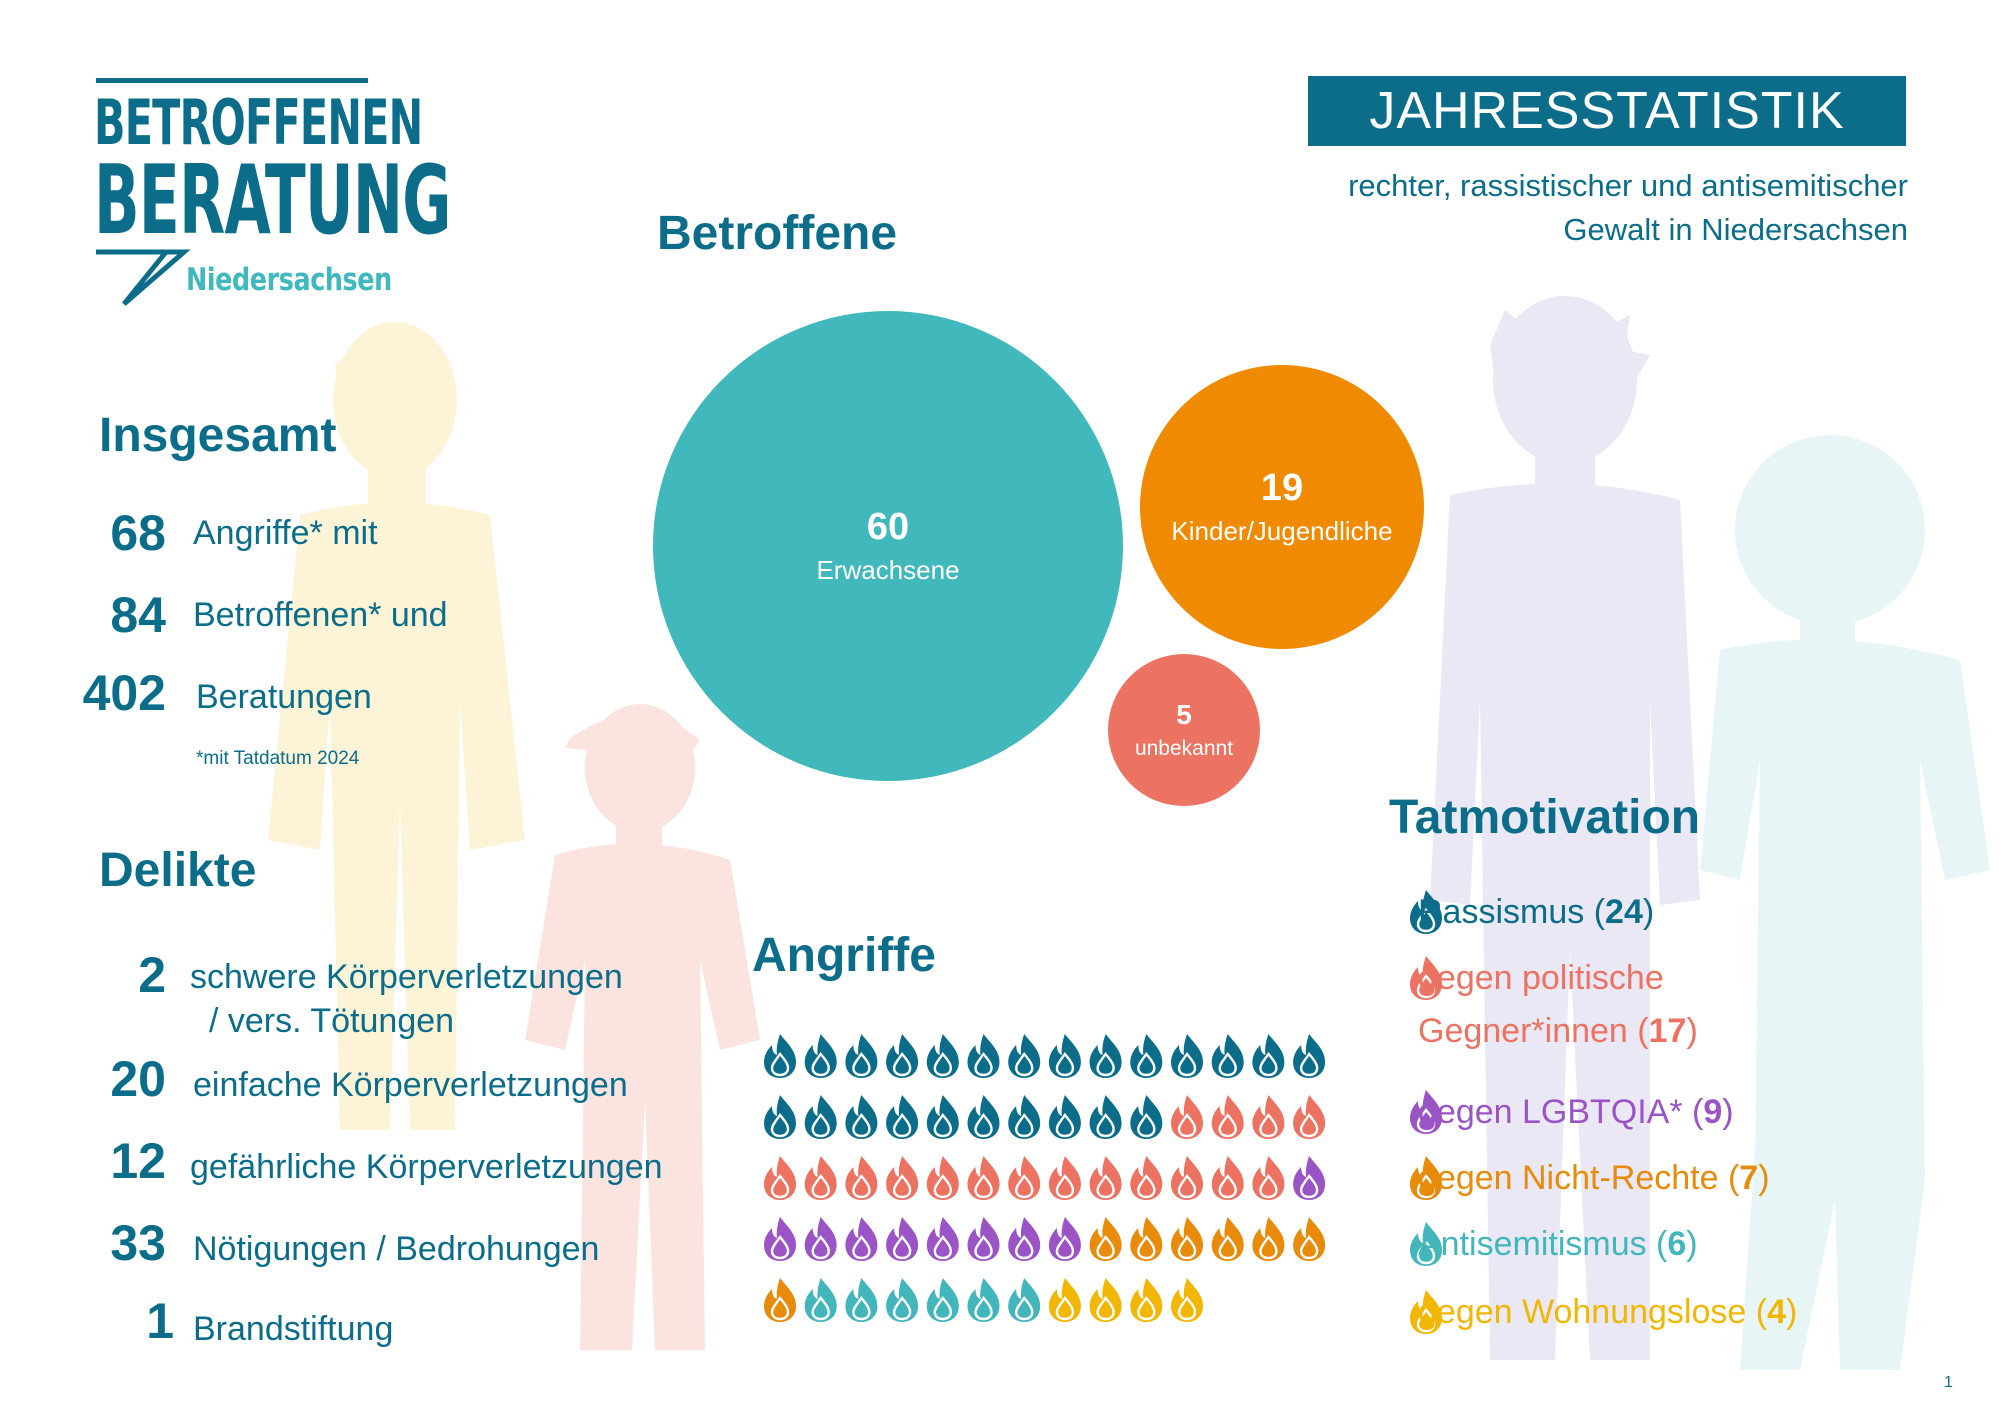  What do you see at coordinates (777, 233) in the screenshot?
I see `heading-betroffene: Betroffene` at bounding box center [777, 233].